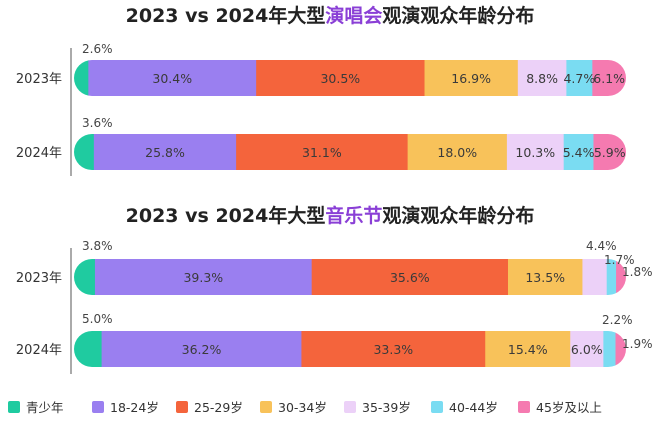 The image size is (660, 428). I want to click on legend-item: 40-44岁, so click(464, 407).